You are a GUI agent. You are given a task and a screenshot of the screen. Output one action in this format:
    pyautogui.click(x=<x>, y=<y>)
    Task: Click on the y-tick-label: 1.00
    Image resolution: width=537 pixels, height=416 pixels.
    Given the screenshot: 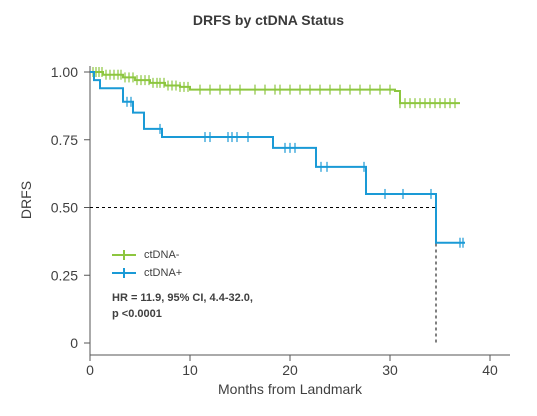 What is the action you would take?
    pyautogui.click(x=64, y=72)
    